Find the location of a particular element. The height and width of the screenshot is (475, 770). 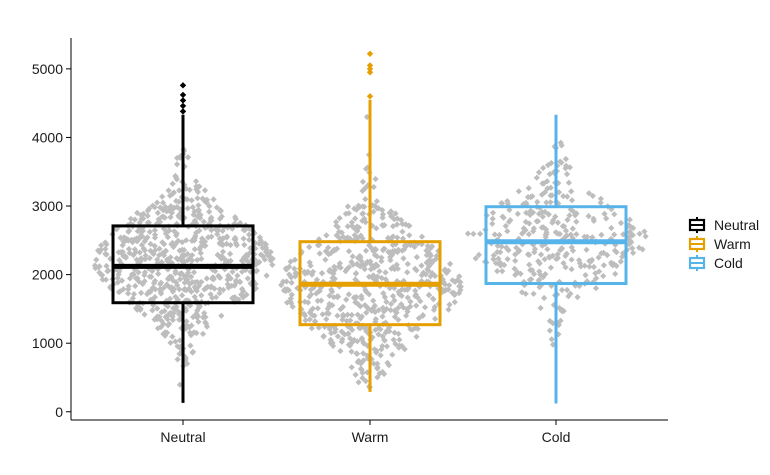

legend-label: Warm is located at coordinates (732, 244).